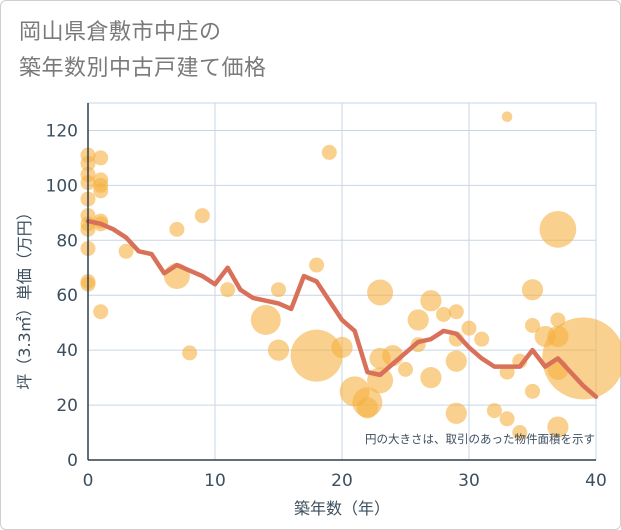  What do you see at coordinates (72, 461) in the screenshot?
I see `y-tick-label: 0` at bounding box center [72, 461].